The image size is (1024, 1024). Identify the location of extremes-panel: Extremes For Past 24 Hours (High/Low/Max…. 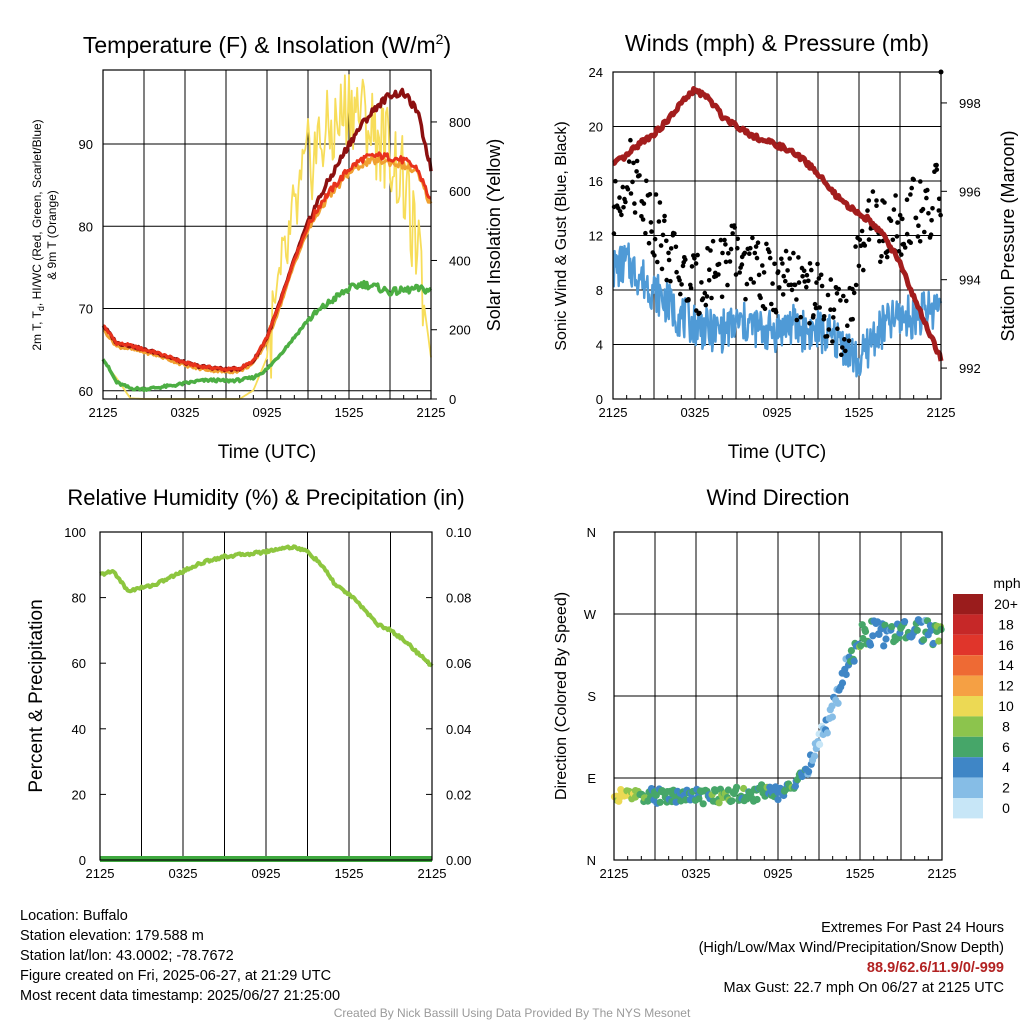
(851, 958).